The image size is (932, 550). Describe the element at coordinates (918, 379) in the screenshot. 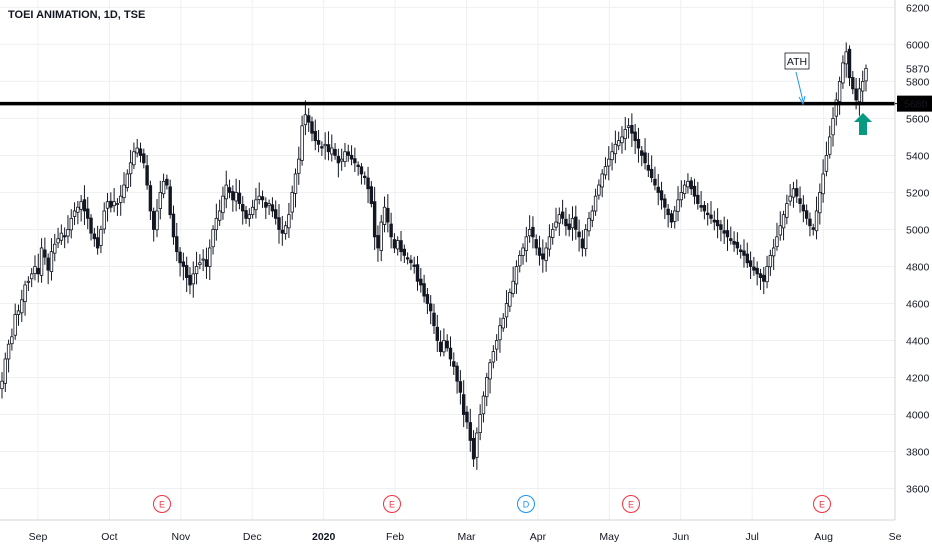

I see `price-tick-label: 4200` at that location.